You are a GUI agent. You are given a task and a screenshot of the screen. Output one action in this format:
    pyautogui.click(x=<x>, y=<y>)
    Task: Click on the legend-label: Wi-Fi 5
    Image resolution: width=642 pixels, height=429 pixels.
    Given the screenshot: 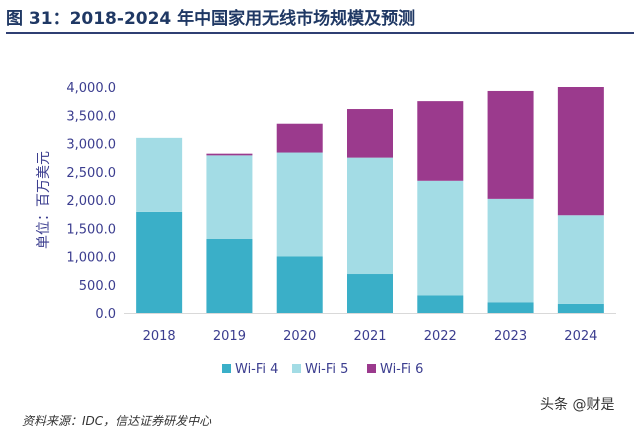 What is the action you would take?
    pyautogui.click(x=326, y=369)
    